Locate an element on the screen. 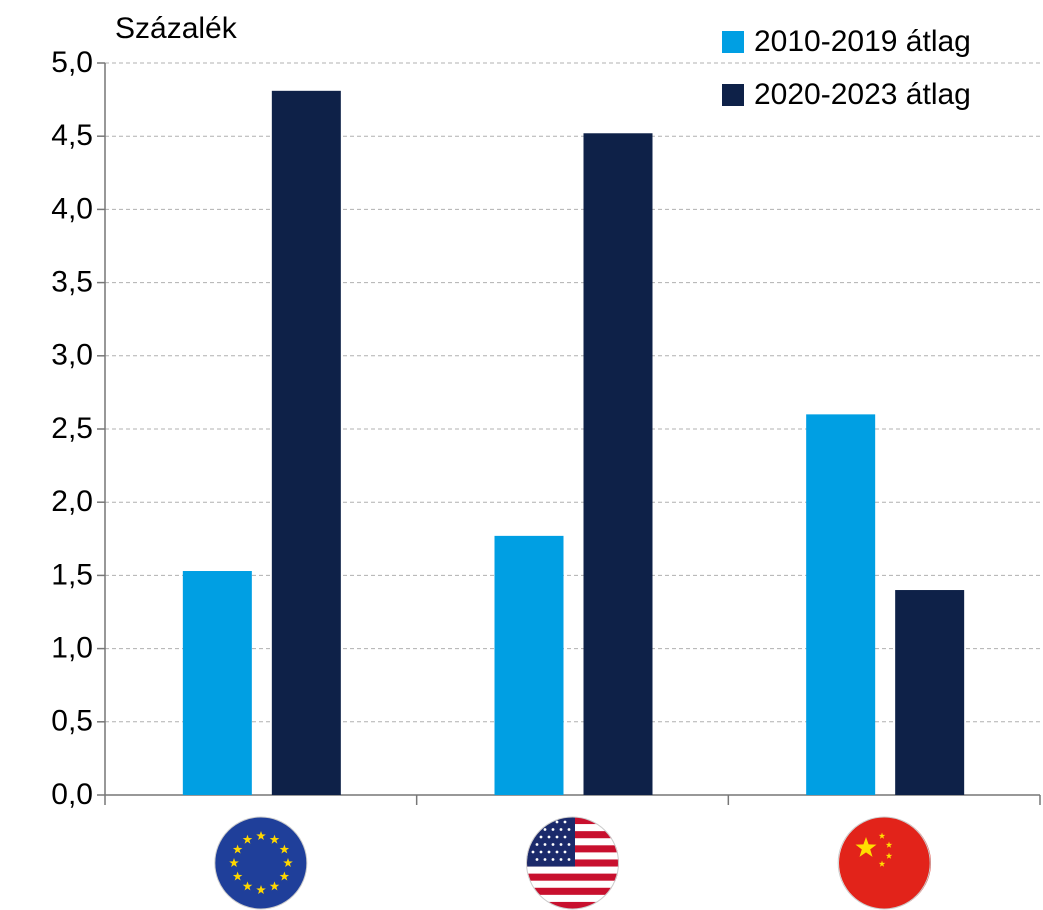 This screenshot has height=910, width=1043. y-tick-label: 3,0 is located at coordinates (72, 355).